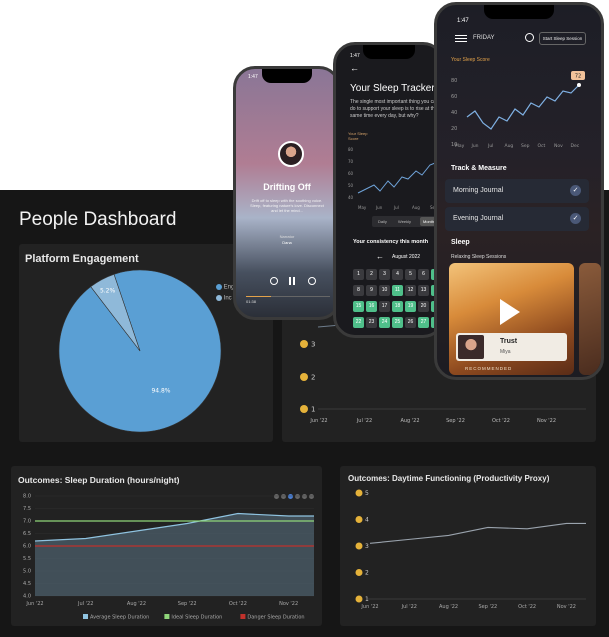 The image size is (609, 637). Describe the element at coordinates (579, 85) in the screenshot. I see `score-point` at that location.